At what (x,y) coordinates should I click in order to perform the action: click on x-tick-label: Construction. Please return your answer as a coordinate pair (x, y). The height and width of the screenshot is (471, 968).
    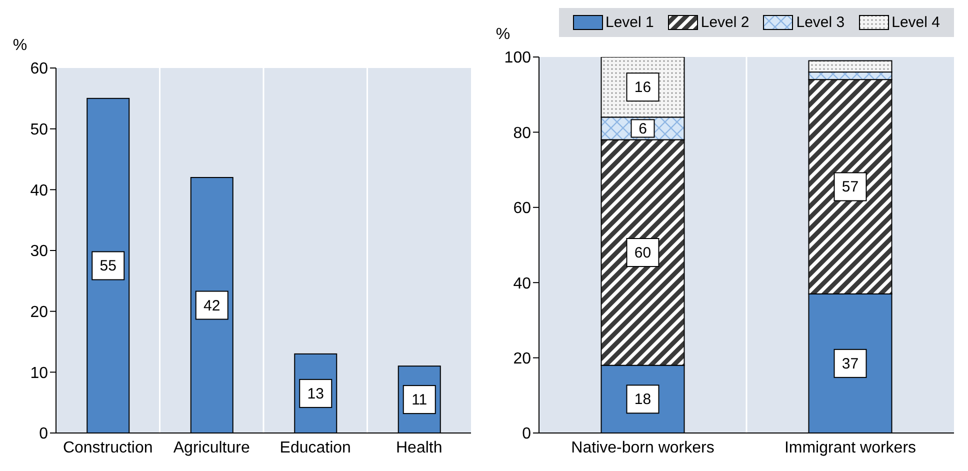
    Looking at the image, I should click on (107, 447).